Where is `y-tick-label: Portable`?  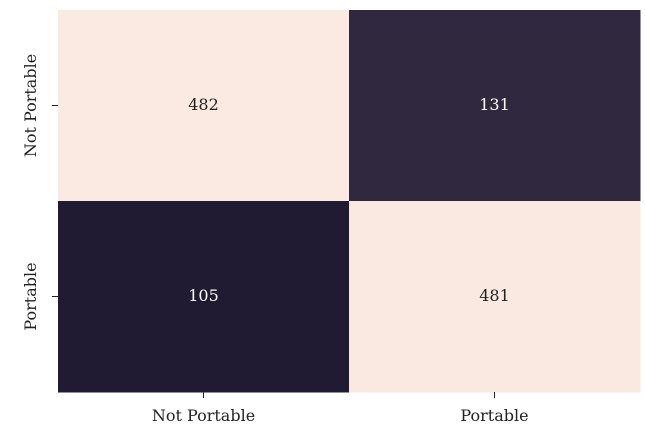
y-tick-label: Portable is located at coordinates (30, 296).